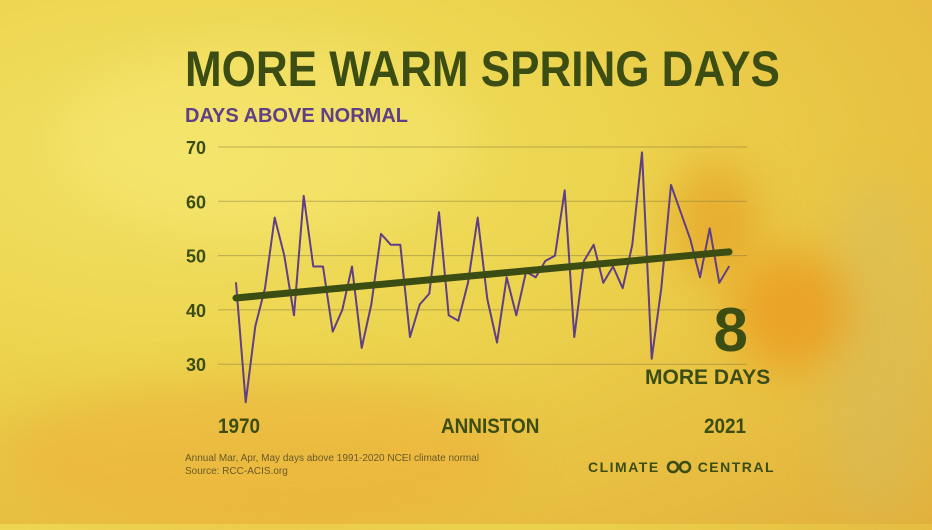  Describe the element at coordinates (482, 69) in the screenshot. I see `chart-title: MORE WARM SPRING DAYS` at that location.